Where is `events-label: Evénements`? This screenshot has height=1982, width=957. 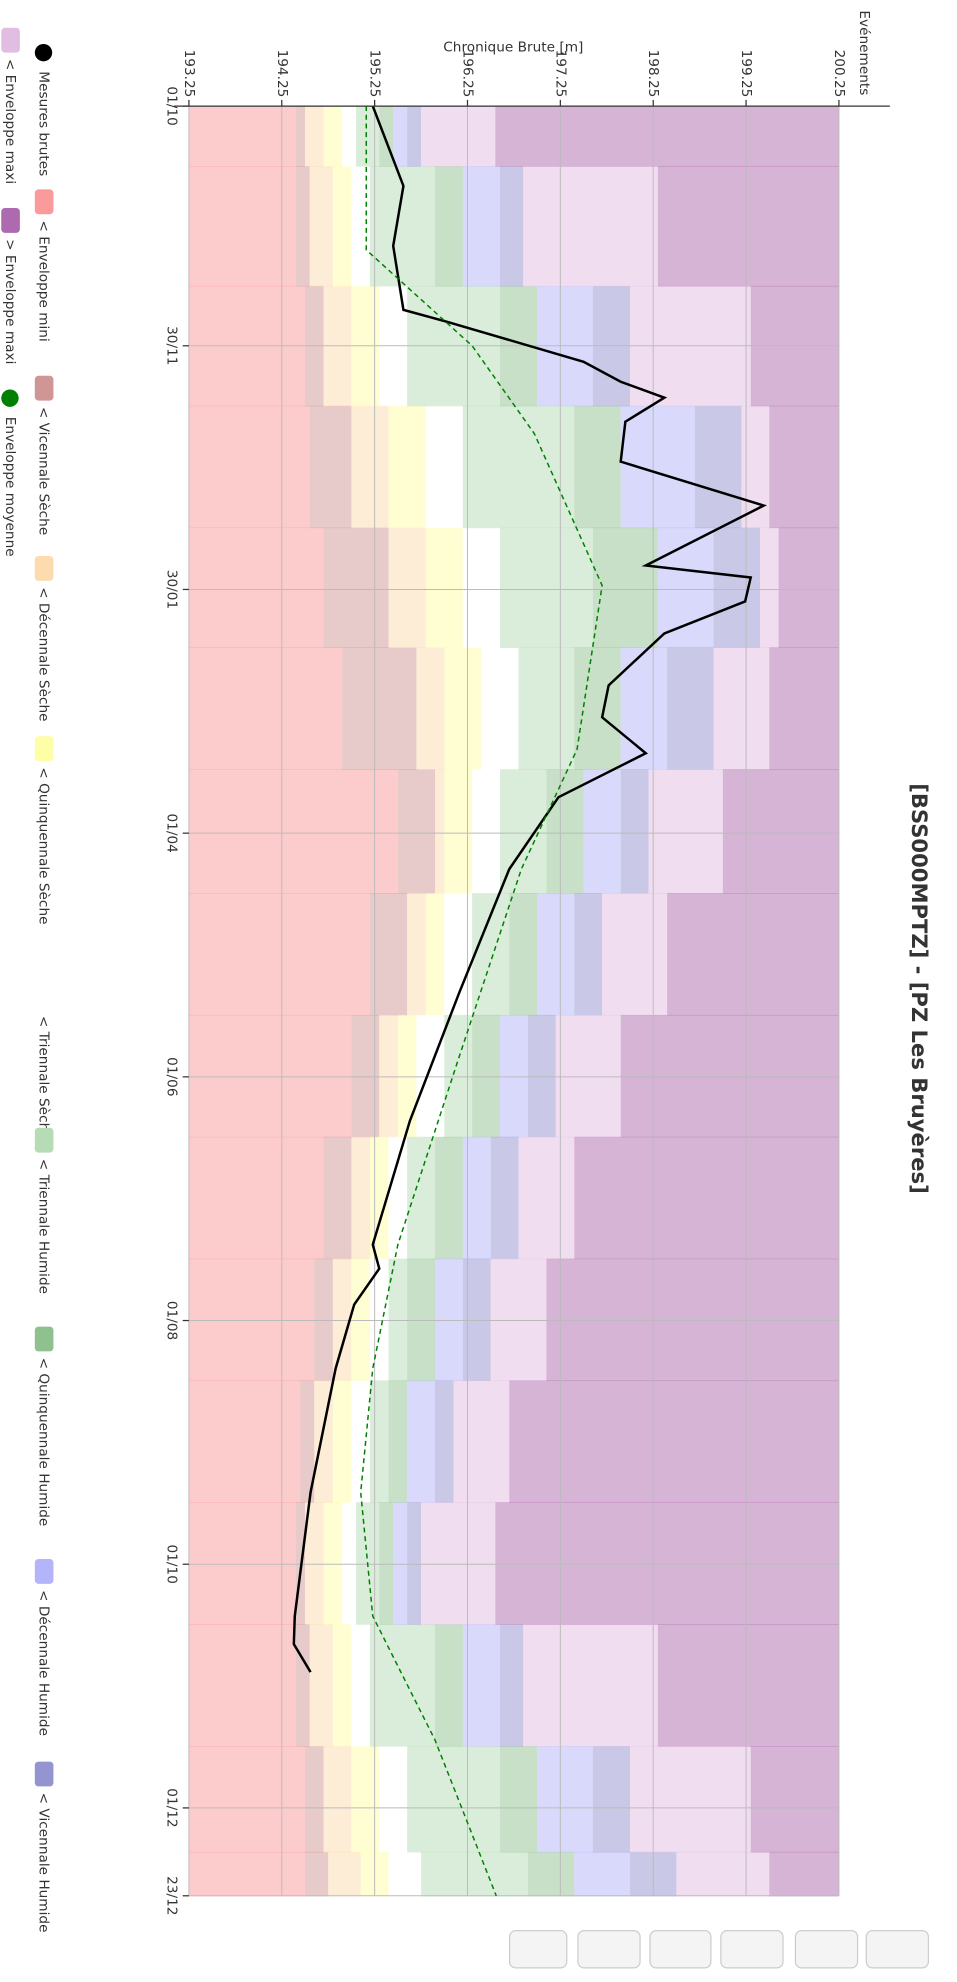
events-label: Evénements is located at coordinates (864, 52).